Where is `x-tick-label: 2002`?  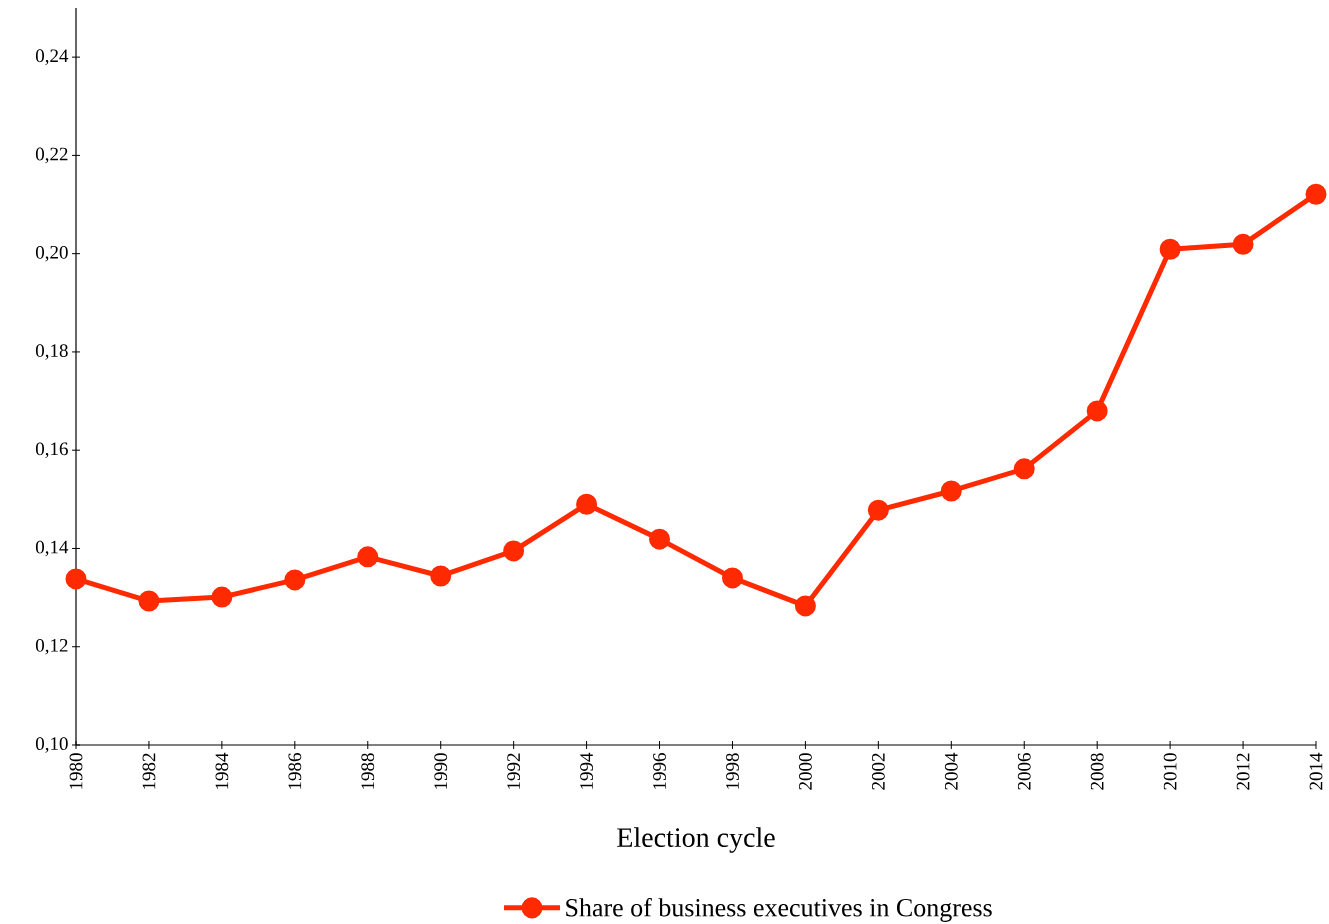 x-tick-label: 2002 is located at coordinates (878, 771).